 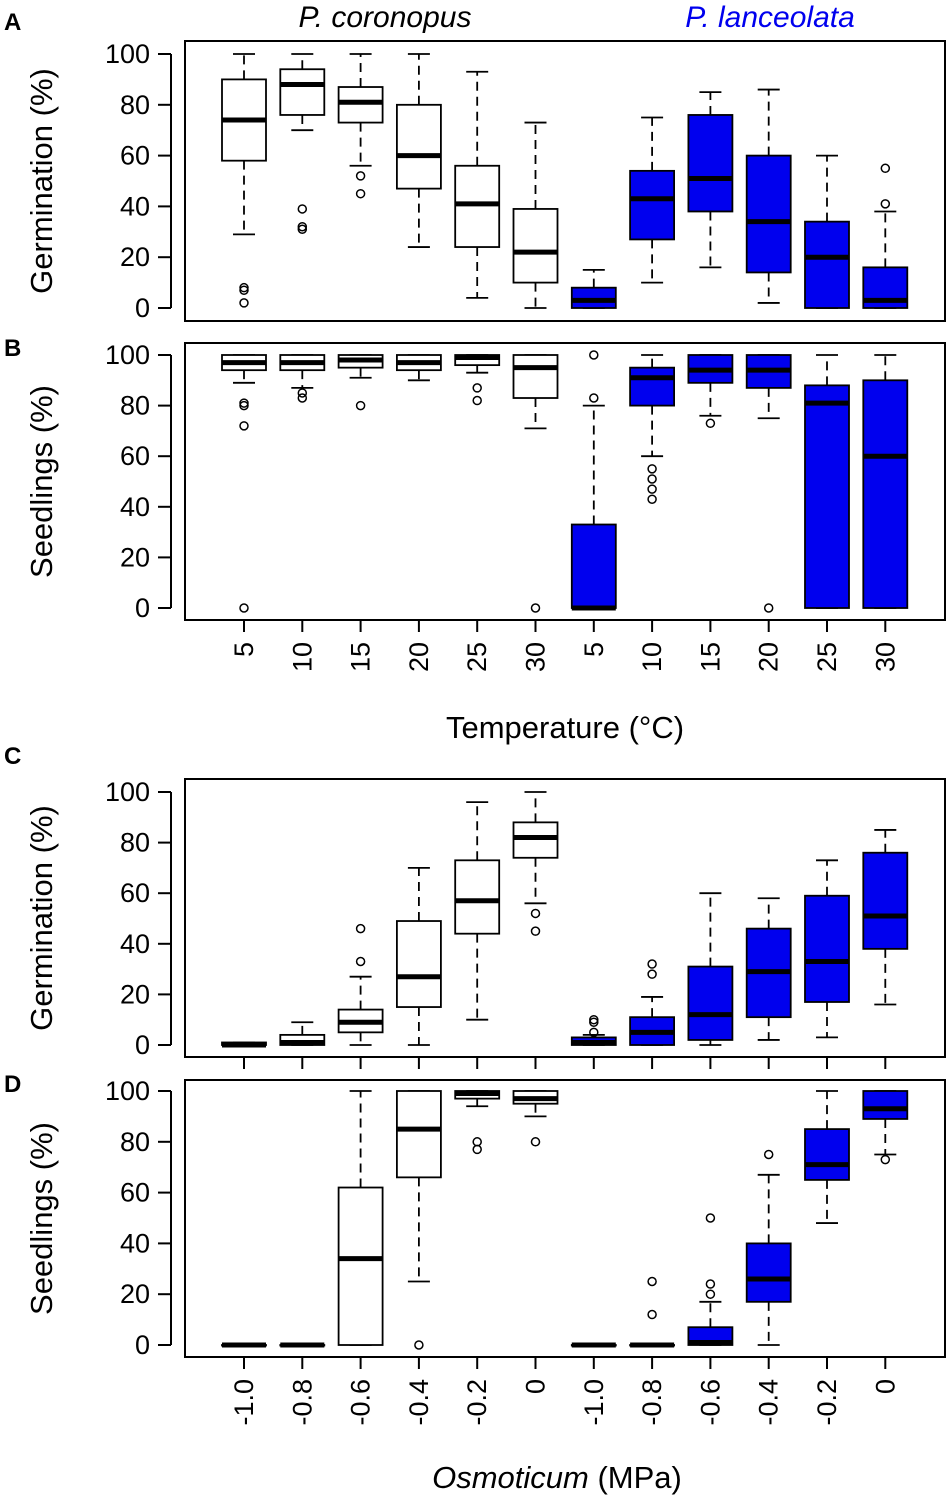 What do you see at coordinates (536, 1386) in the screenshot?
I see `x-tick-label: 0` at bounding box center [536, 1386].